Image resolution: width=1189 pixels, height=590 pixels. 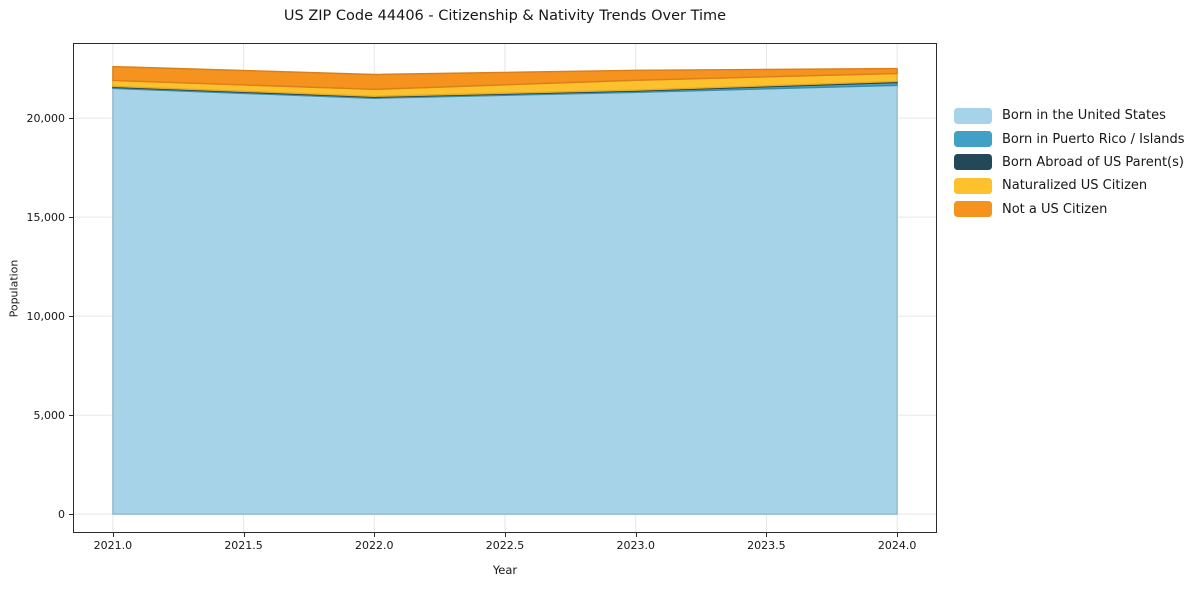 I want to click on x-axis-label: Year, so click(x=505, y=570).